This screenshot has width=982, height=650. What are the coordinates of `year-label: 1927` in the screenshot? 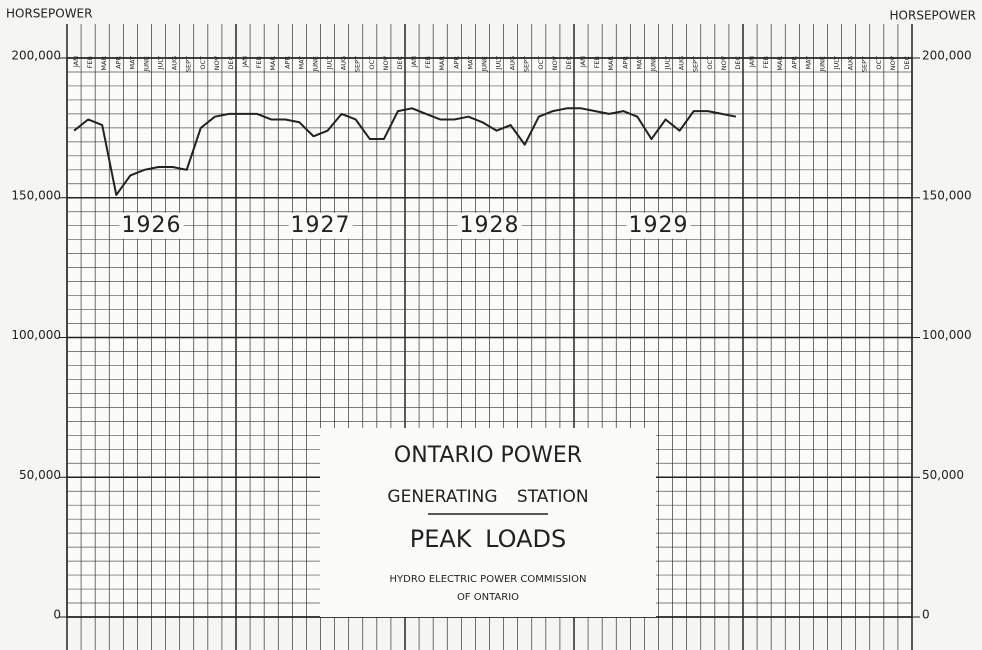 It's located at (321, 225).